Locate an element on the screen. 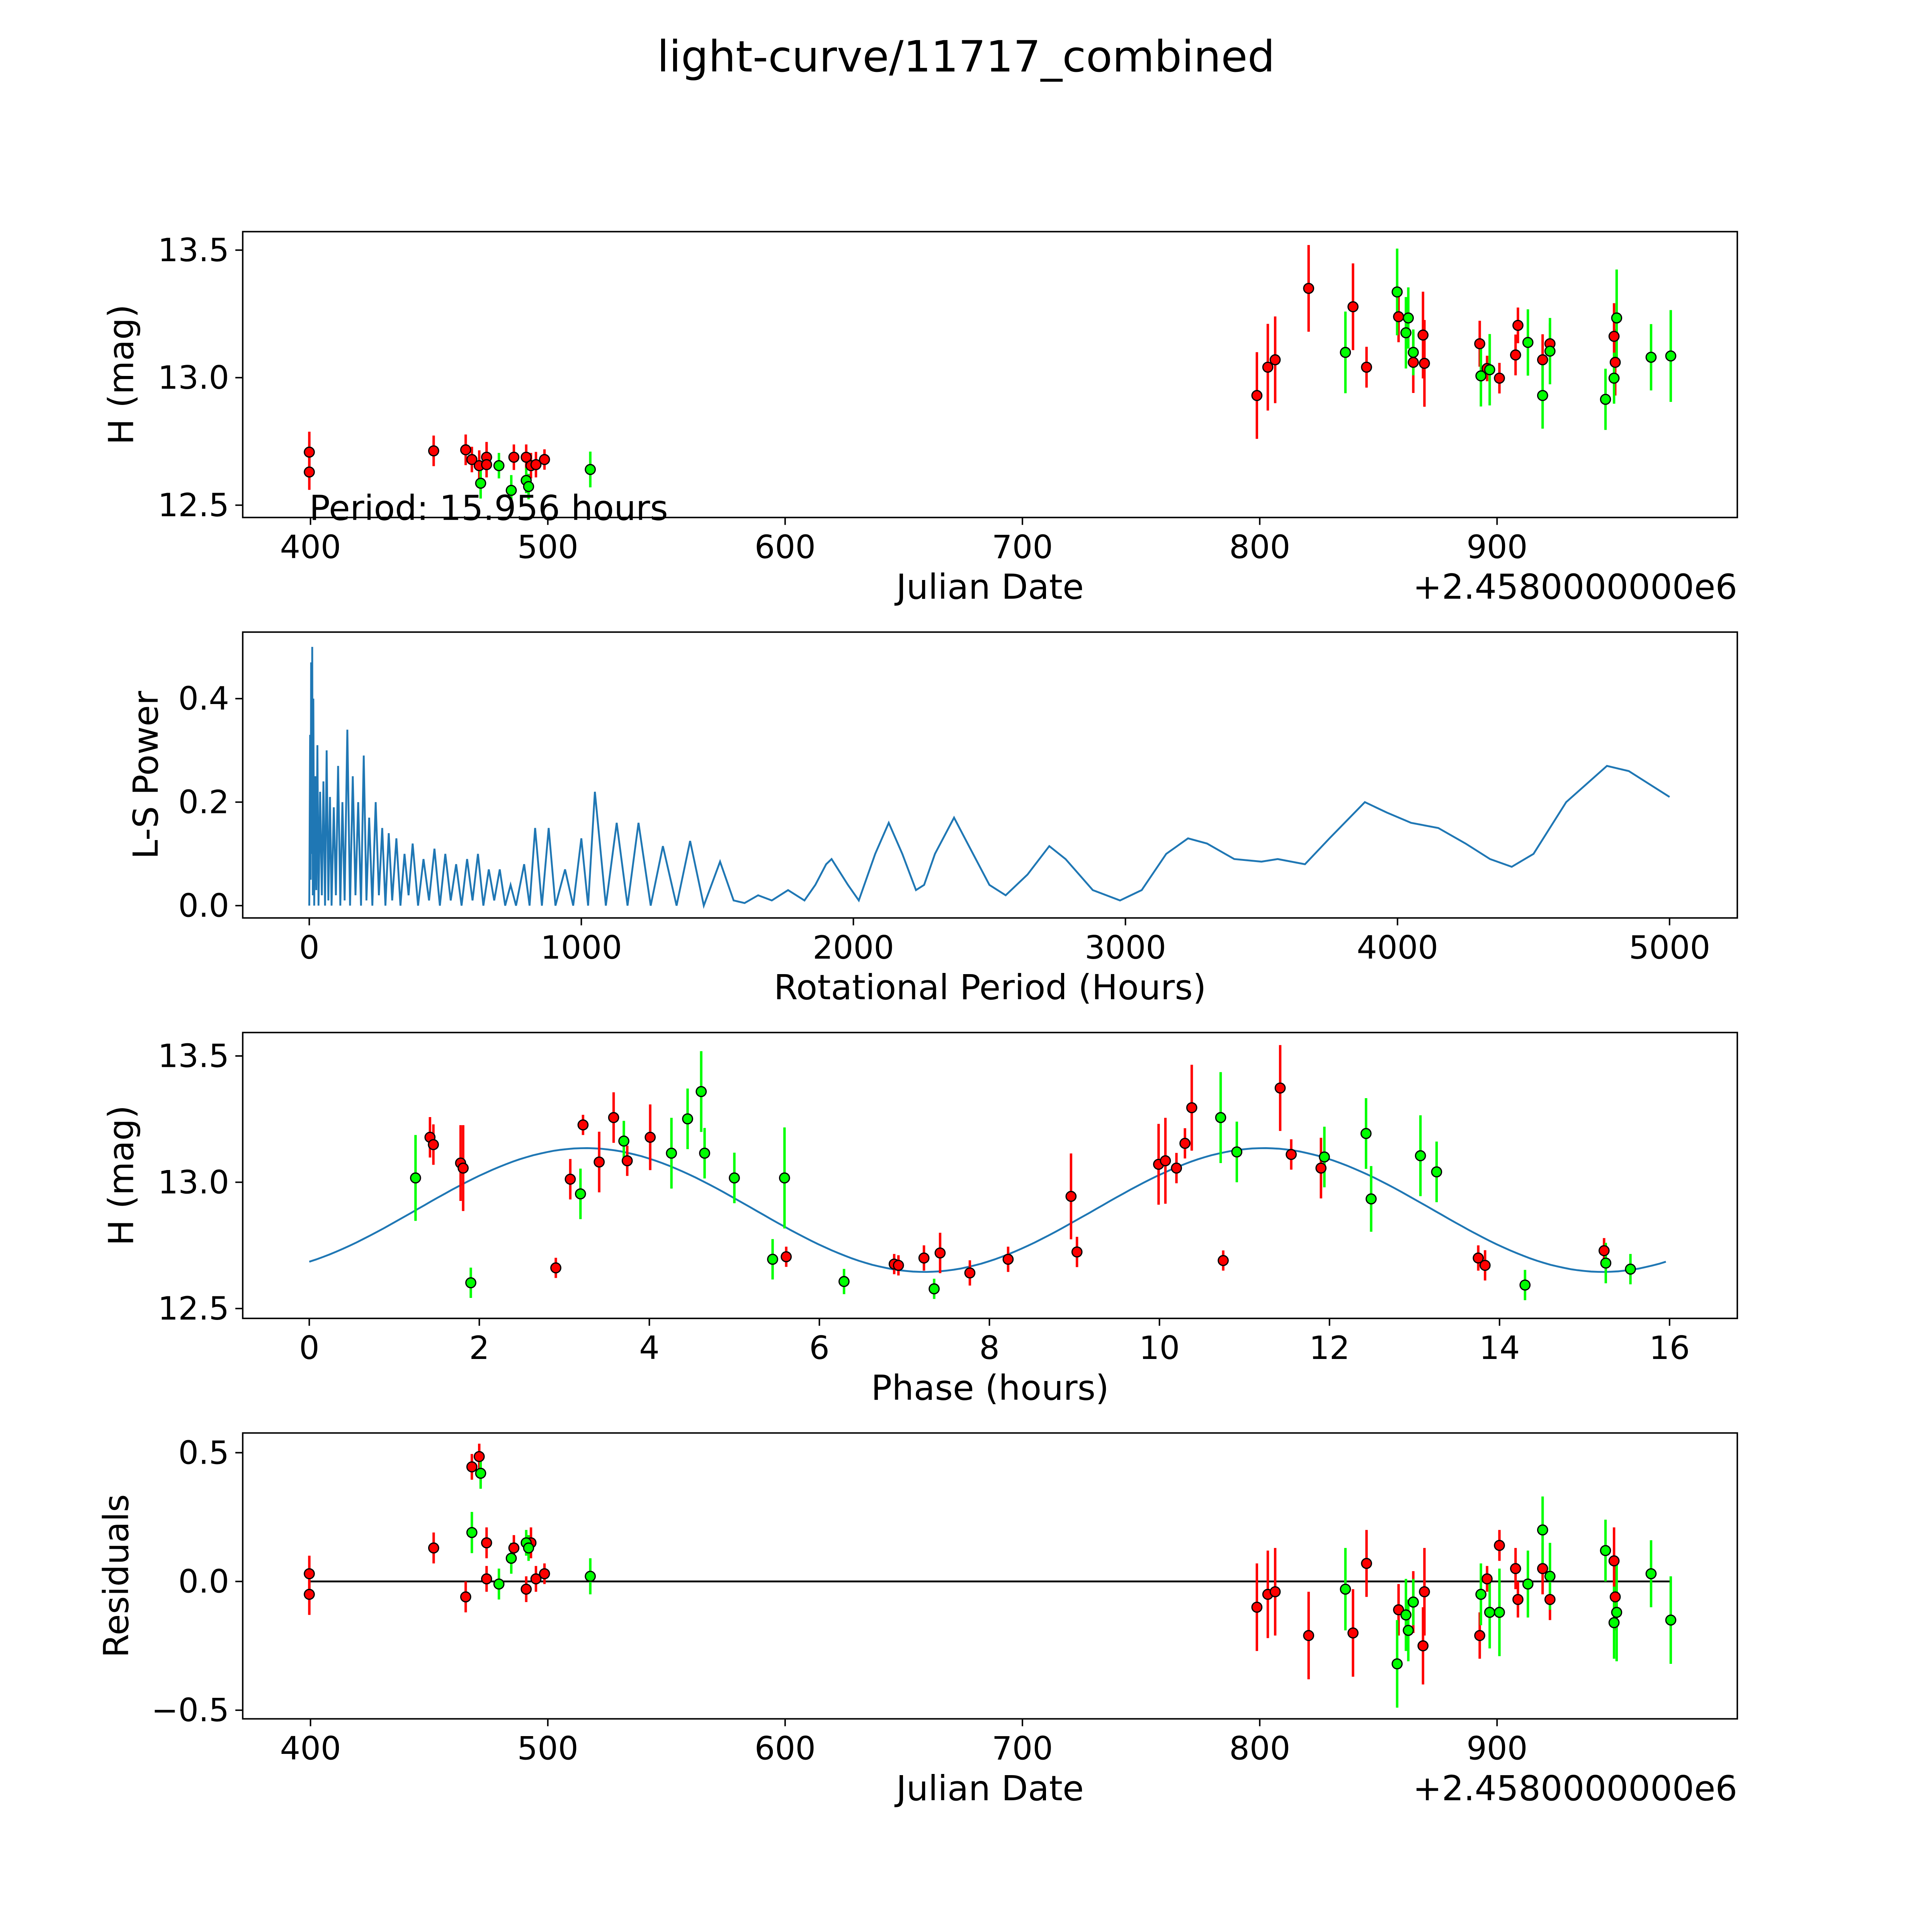 The width and height of the screenshot is (1932, 1932). figure-title: light-curve/11717_combined is located at coordinates (966, 57).